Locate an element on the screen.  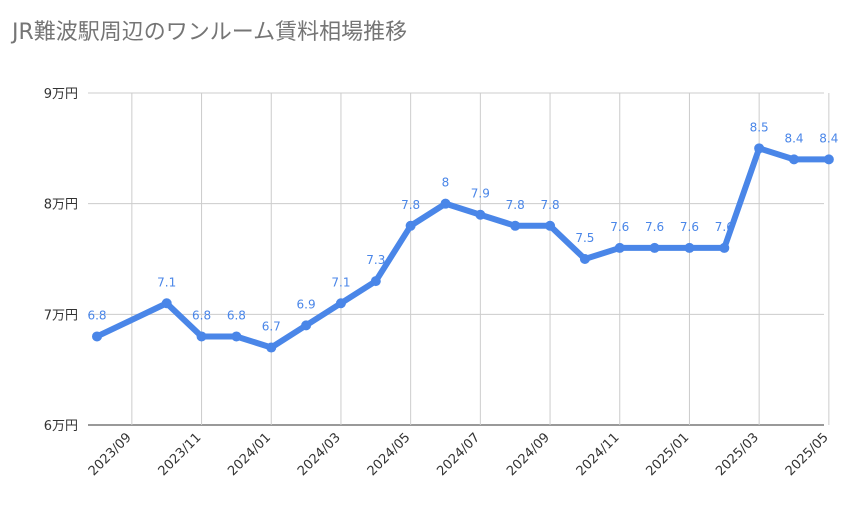
y-tick-label: 6万円 is located at coordinates (61, 426).